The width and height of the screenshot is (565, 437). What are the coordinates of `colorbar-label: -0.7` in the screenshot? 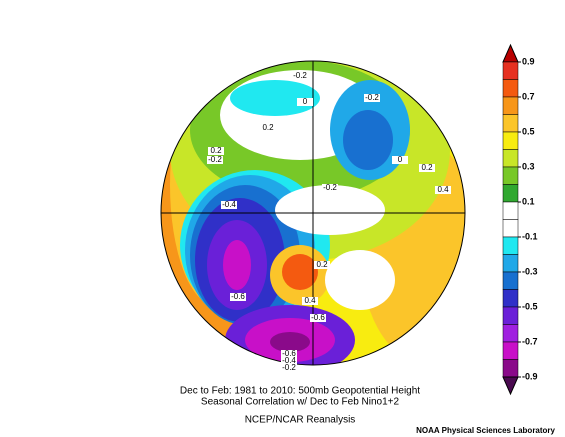 It's located at (530, 341).